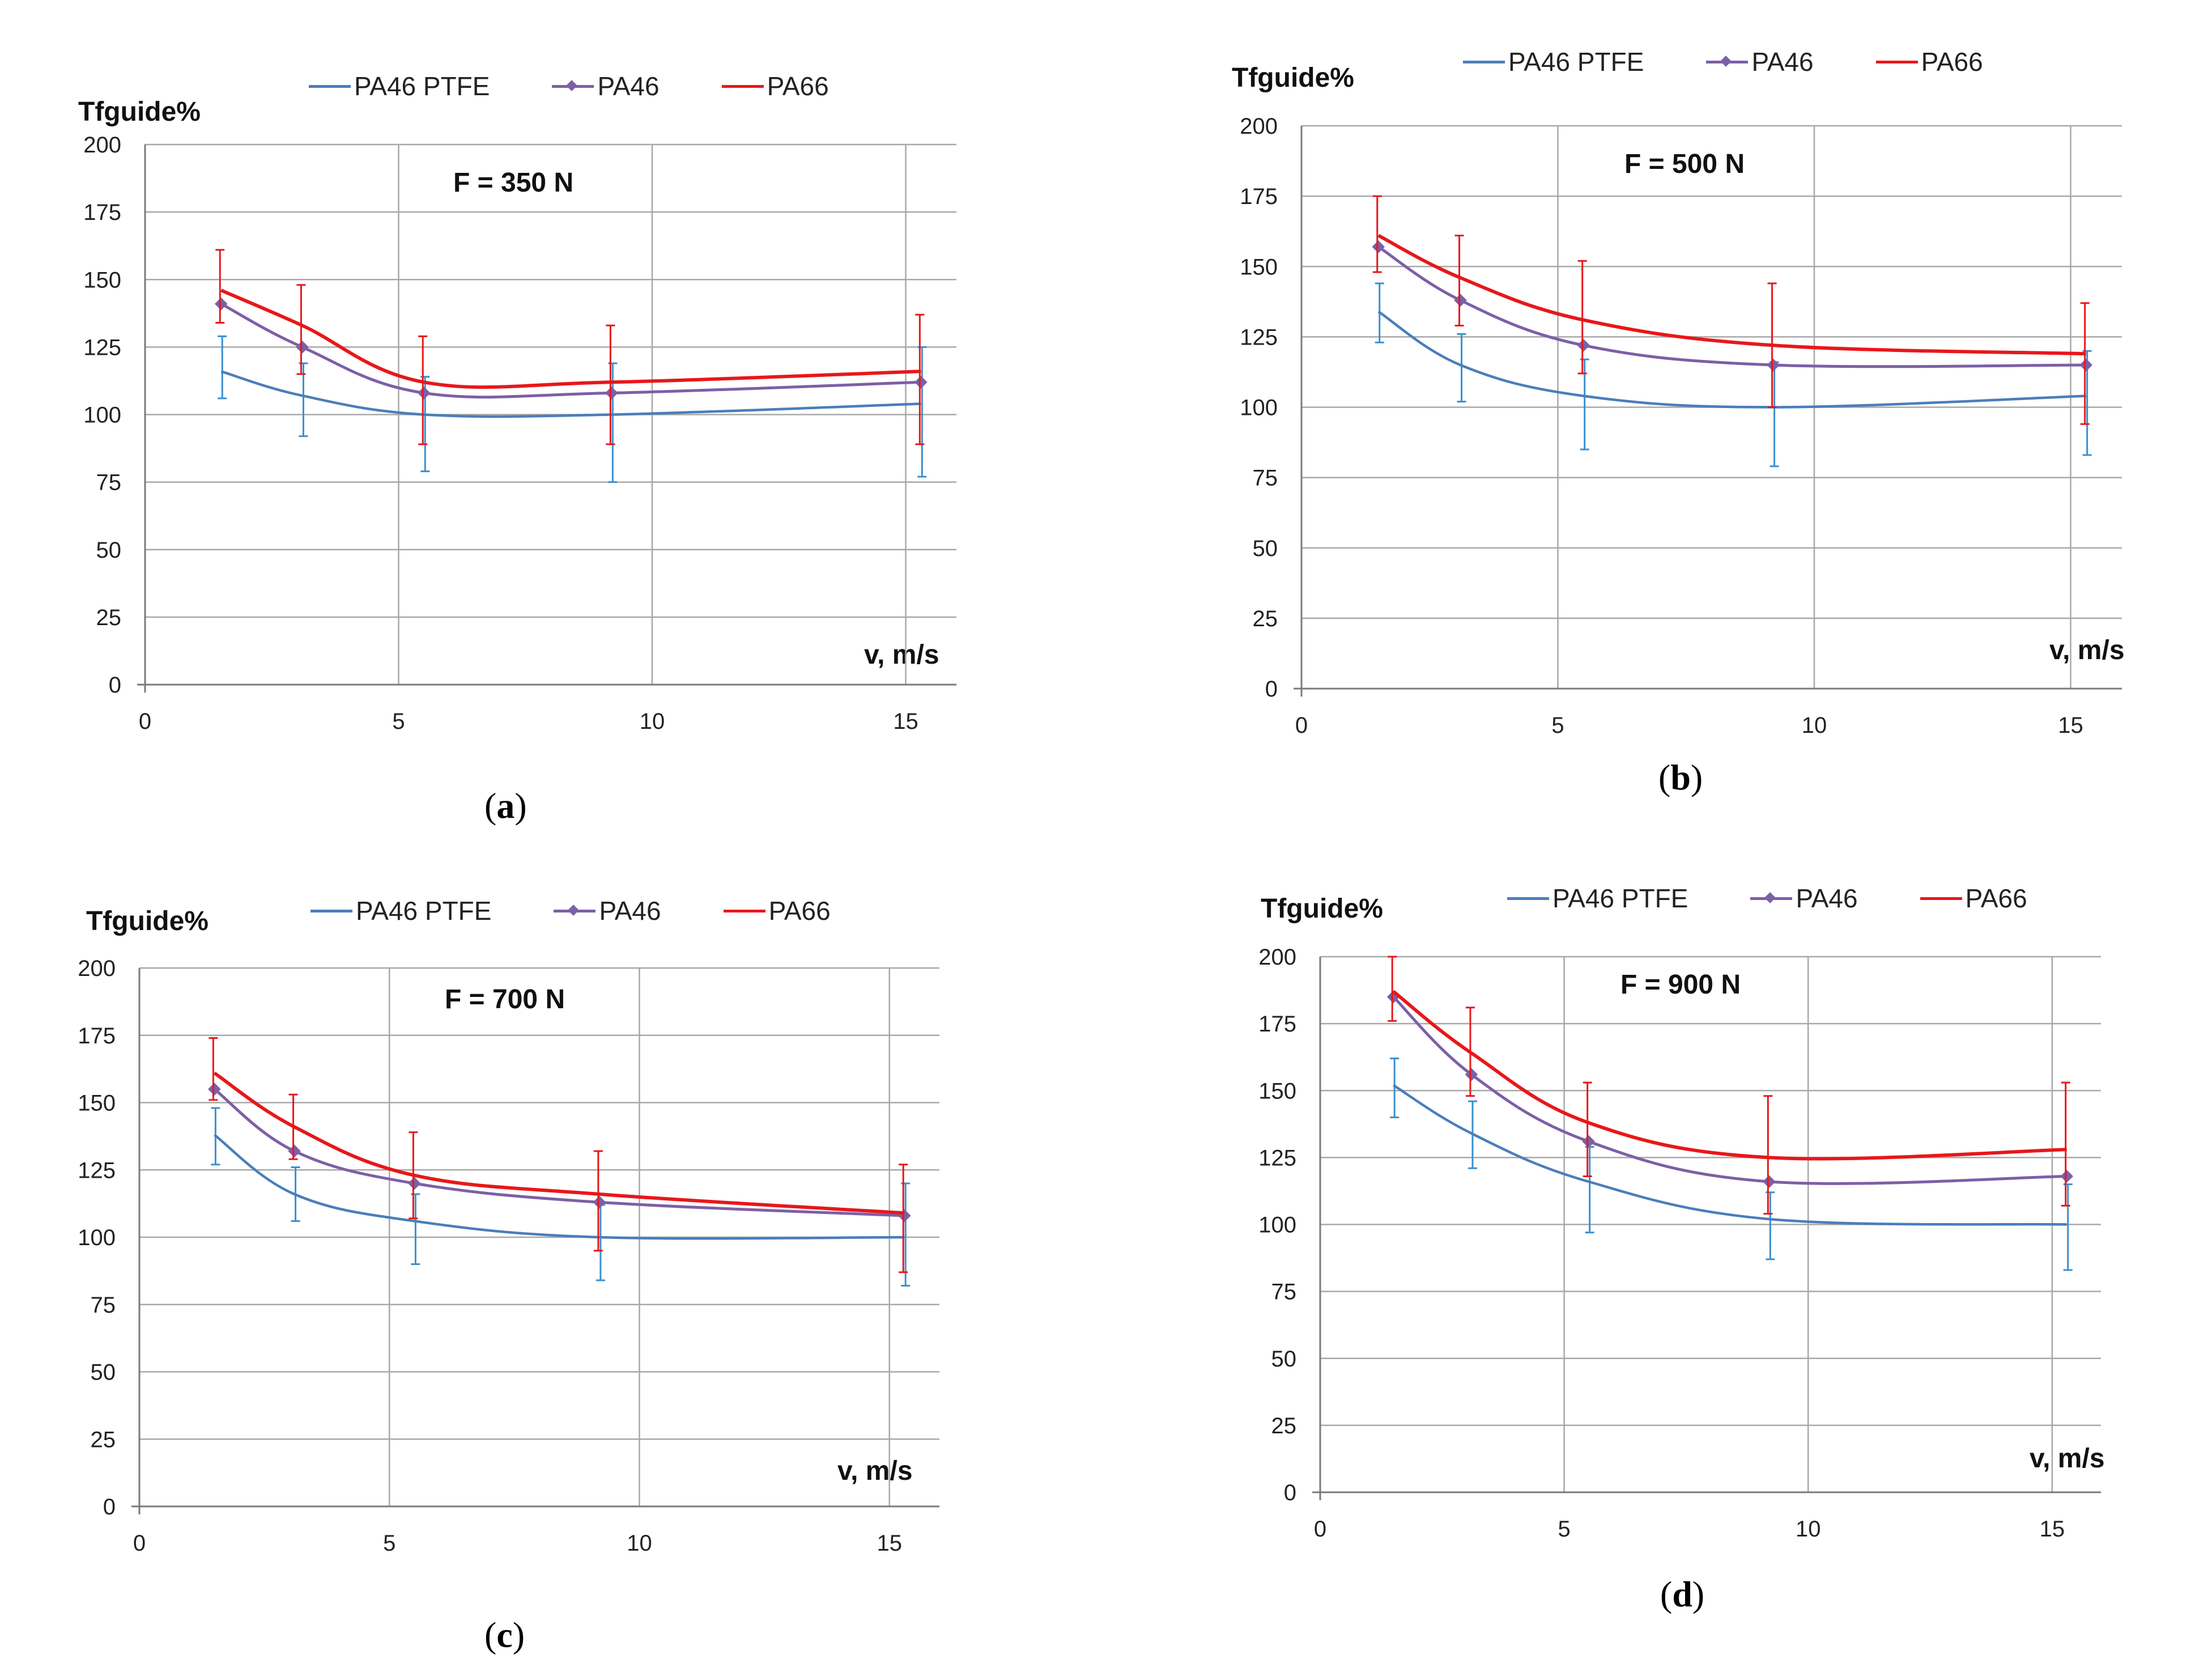 The image size is (2212, 1664). Describe the element at coordinates (1284, 1426) in the screenshot. I see `y-tick-label: 25` at that location.